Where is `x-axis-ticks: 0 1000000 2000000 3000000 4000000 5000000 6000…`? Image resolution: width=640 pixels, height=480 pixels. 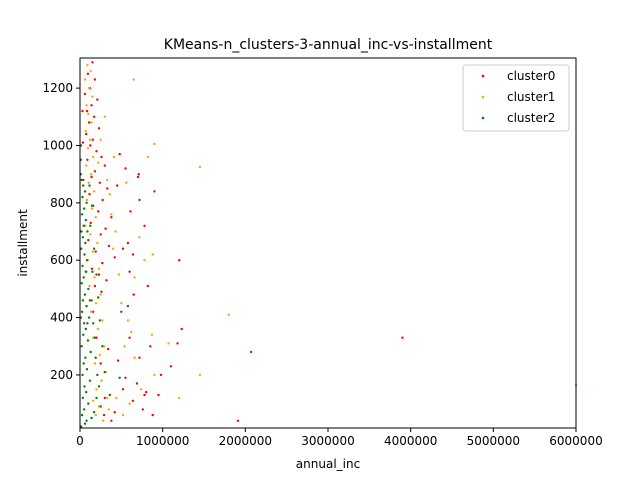 x-axis-ticks: 0 1000000 2000000 3000000 4000000 5000000 6000… is located at coordinates (339, 438).